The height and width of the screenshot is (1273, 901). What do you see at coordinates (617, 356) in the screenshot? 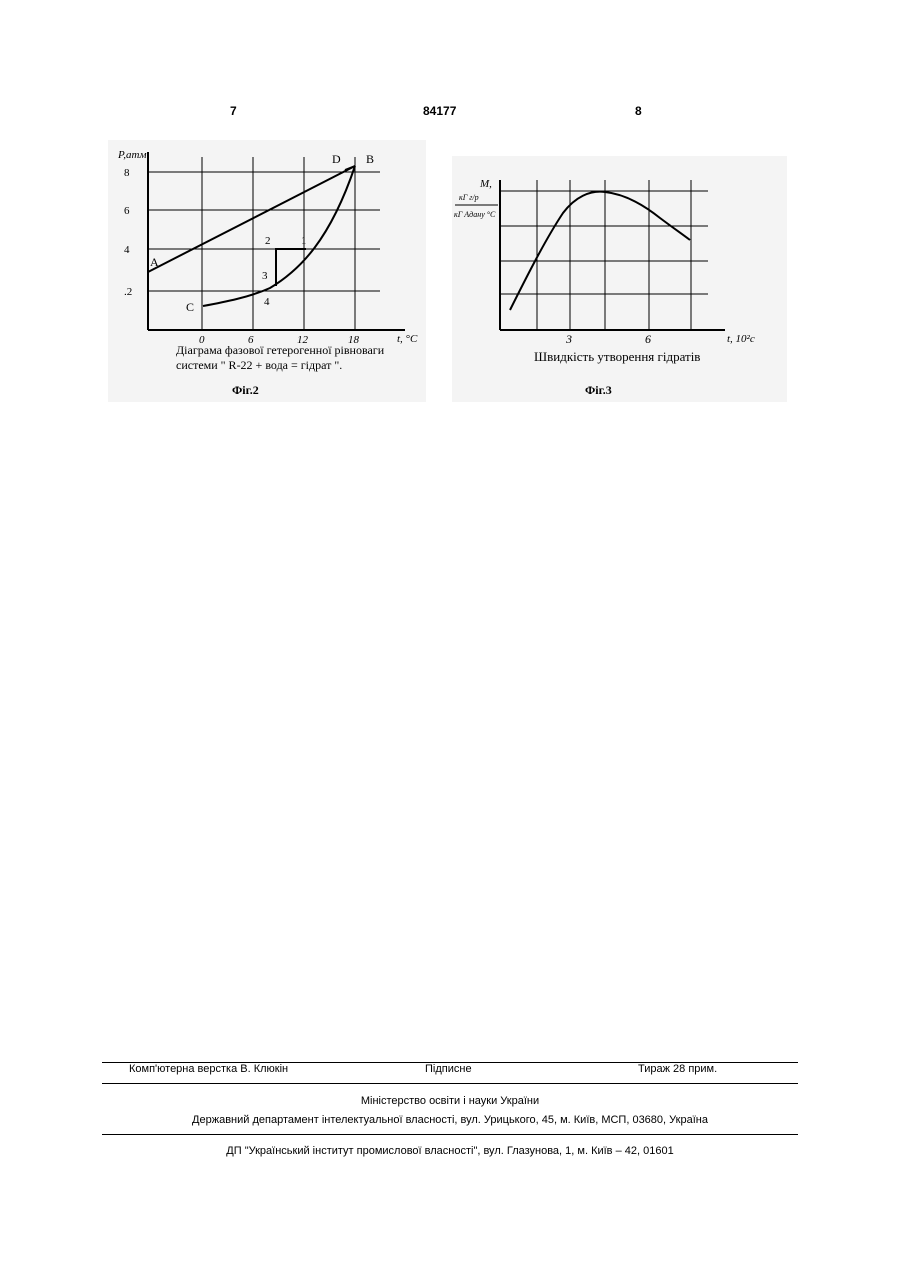
I see `fig3-caption: Швидкість утворення гідратів` at bounding box center [617, 356].